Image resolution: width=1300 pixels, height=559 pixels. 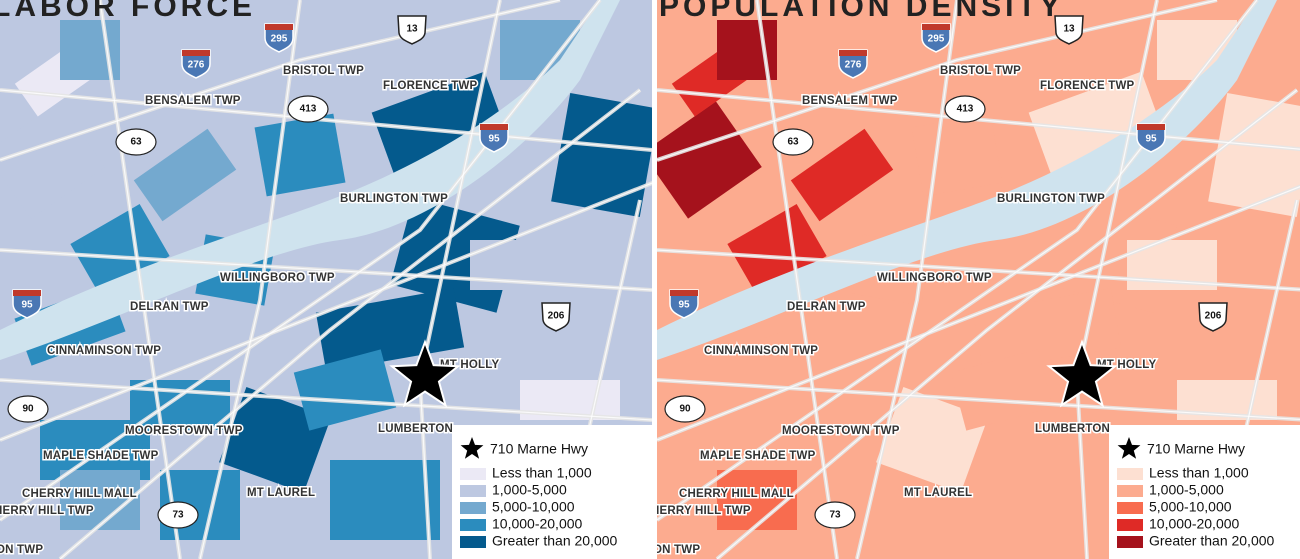 I want to click on shield-number: 73, so click(x=178, y=515).